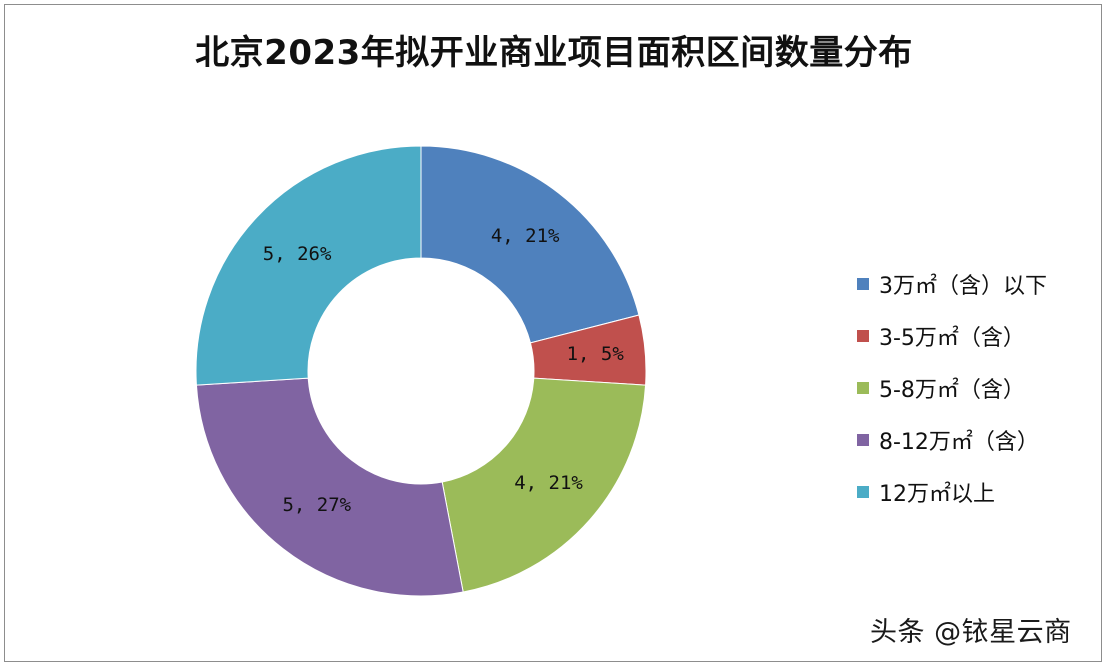  I want to click on legend-item-4: 12万㎡以上, so click(977, 492).